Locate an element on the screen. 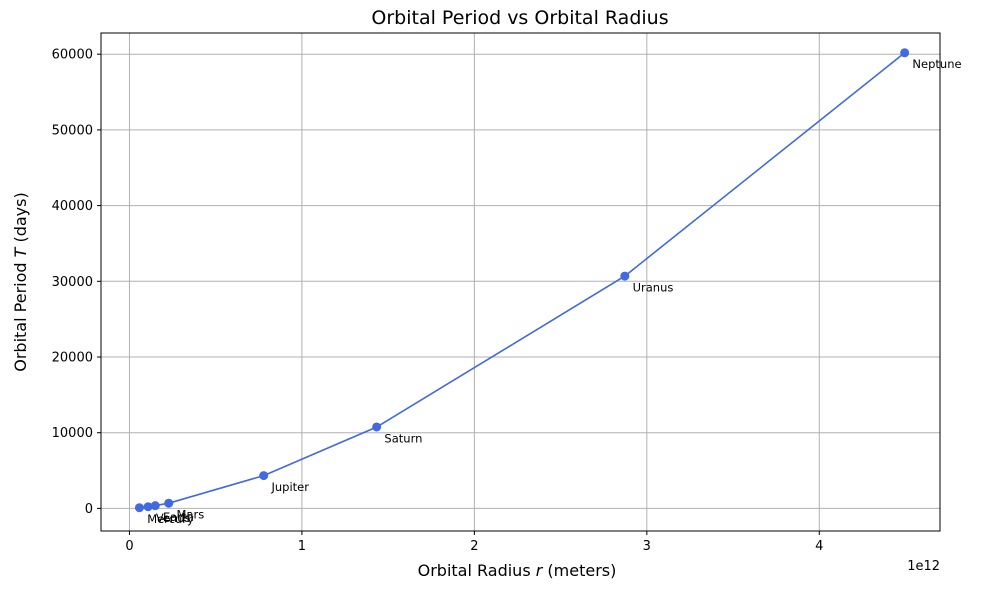 The width and height of the screenshot is (988, 590). point-label: Jupiter is located at coordinates (289, 487).